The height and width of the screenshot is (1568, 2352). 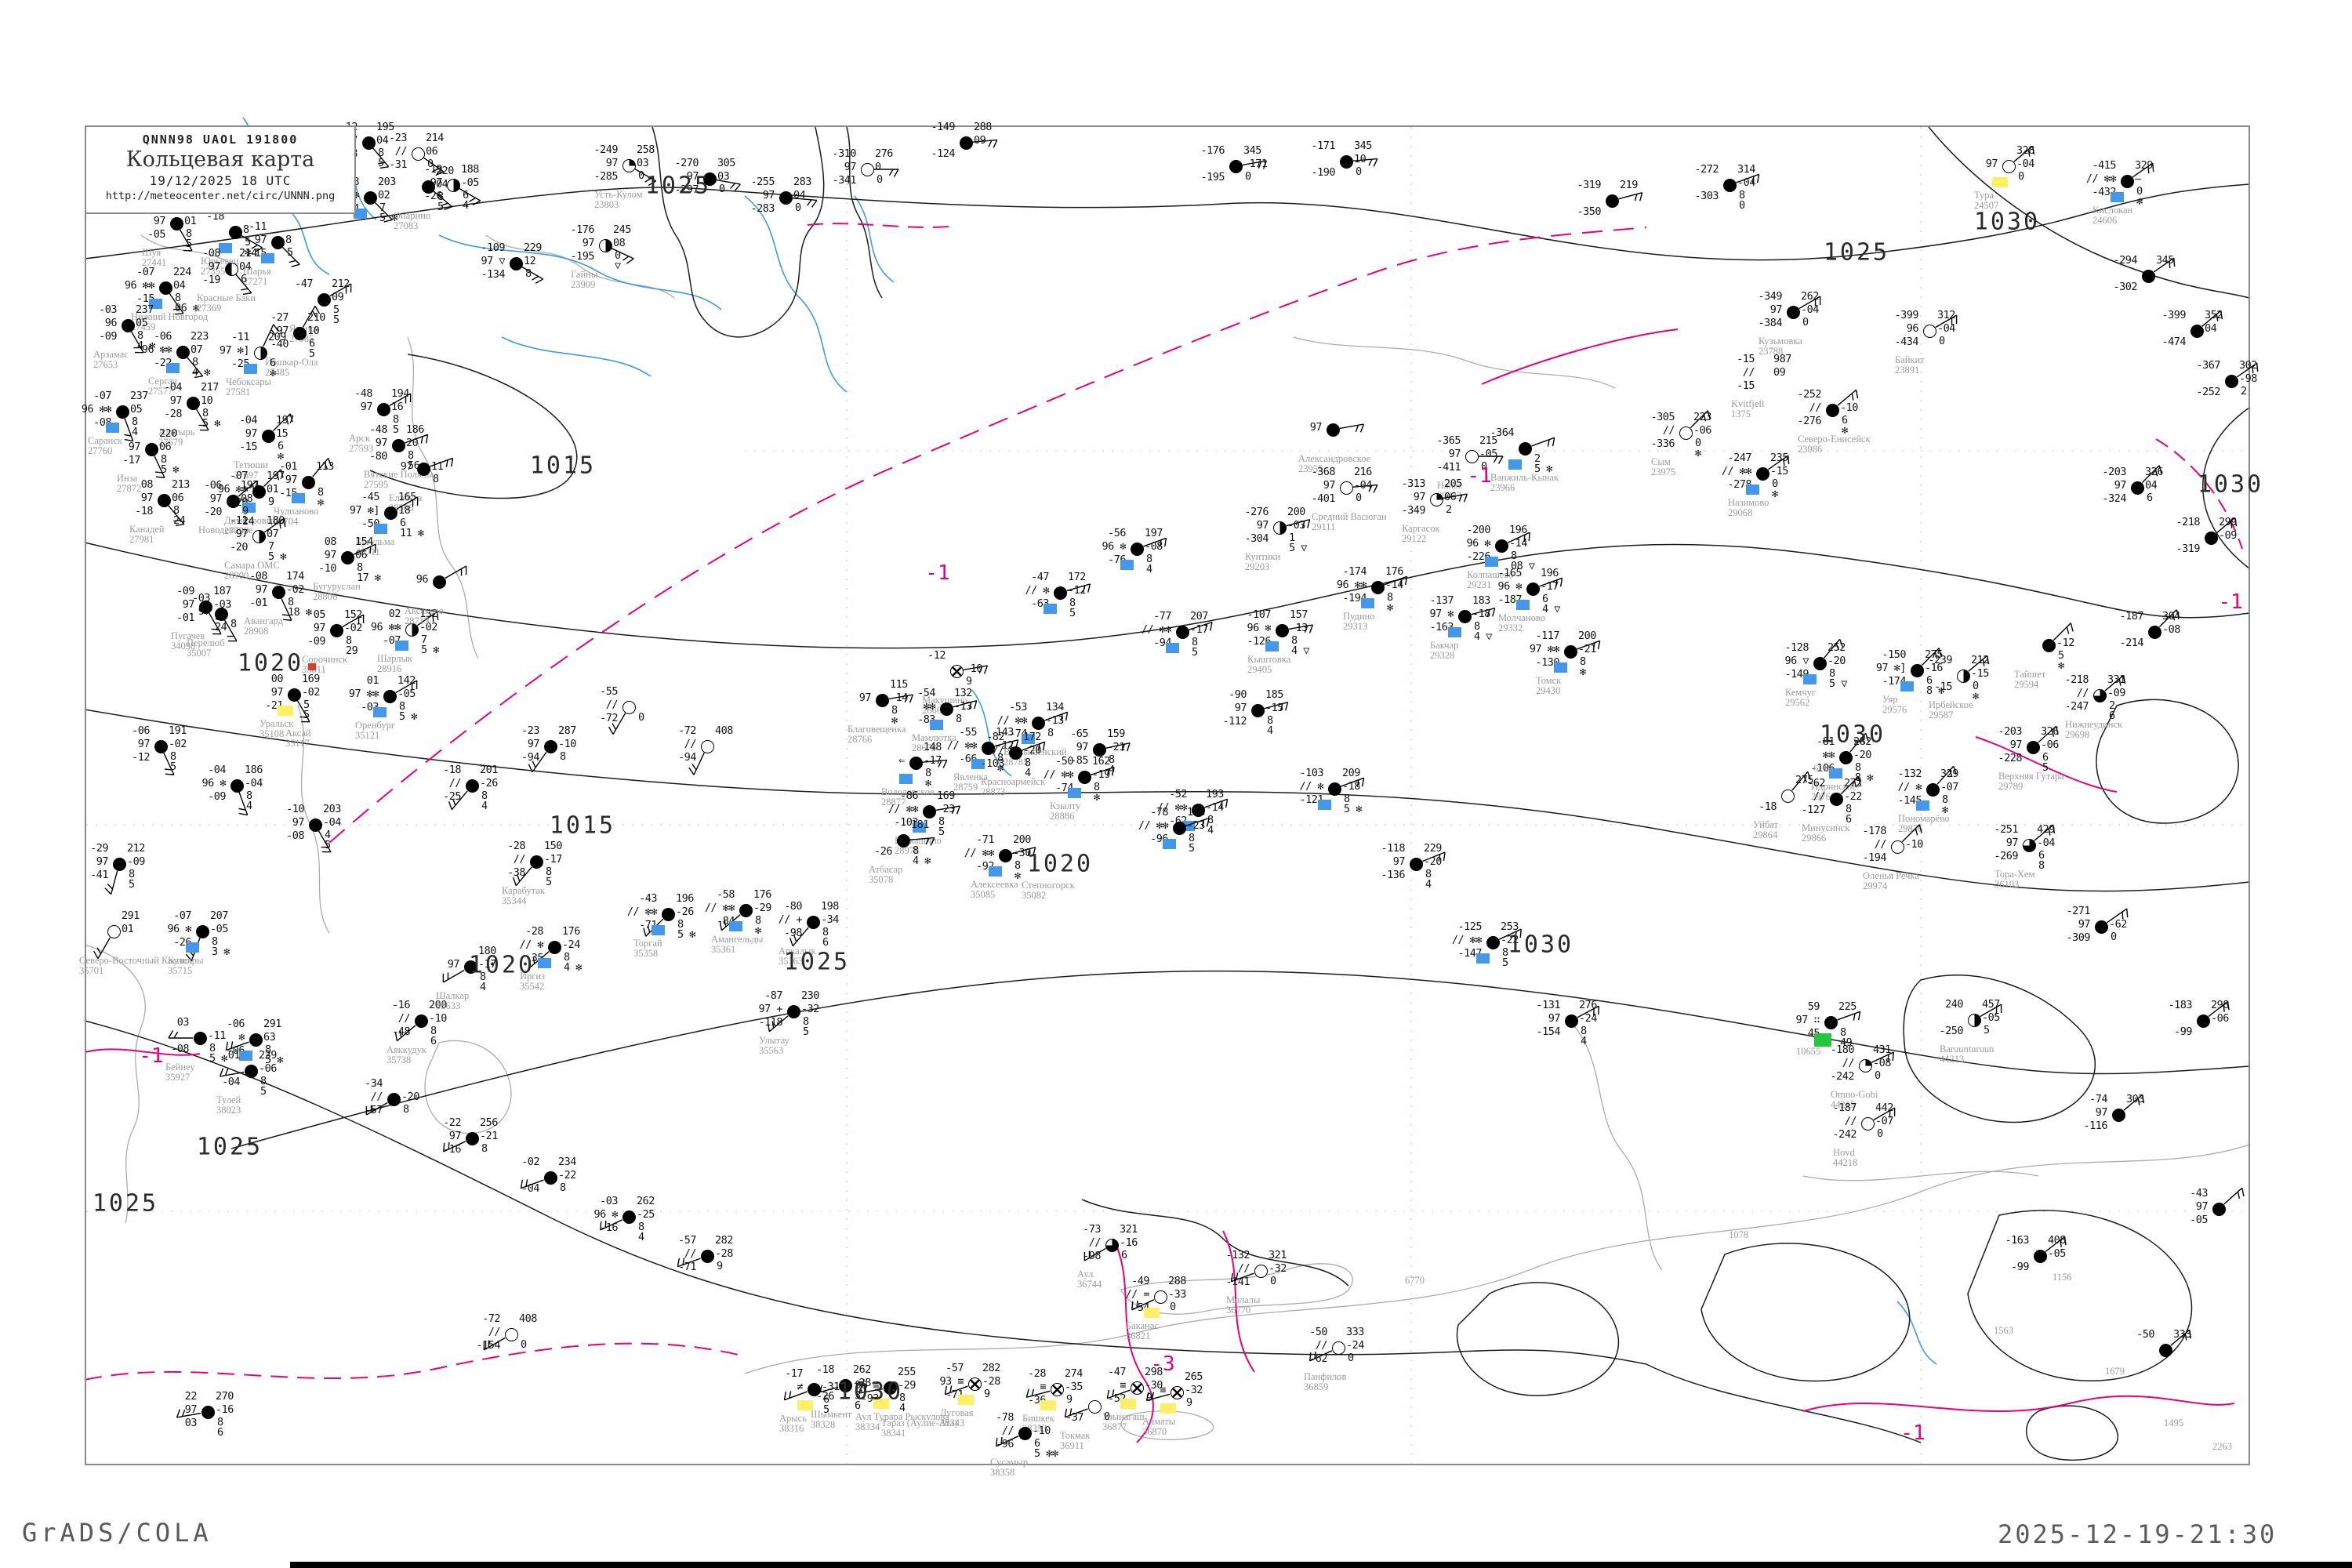 I want to click on front-value-label: -1, so click(x=151, y=1056).